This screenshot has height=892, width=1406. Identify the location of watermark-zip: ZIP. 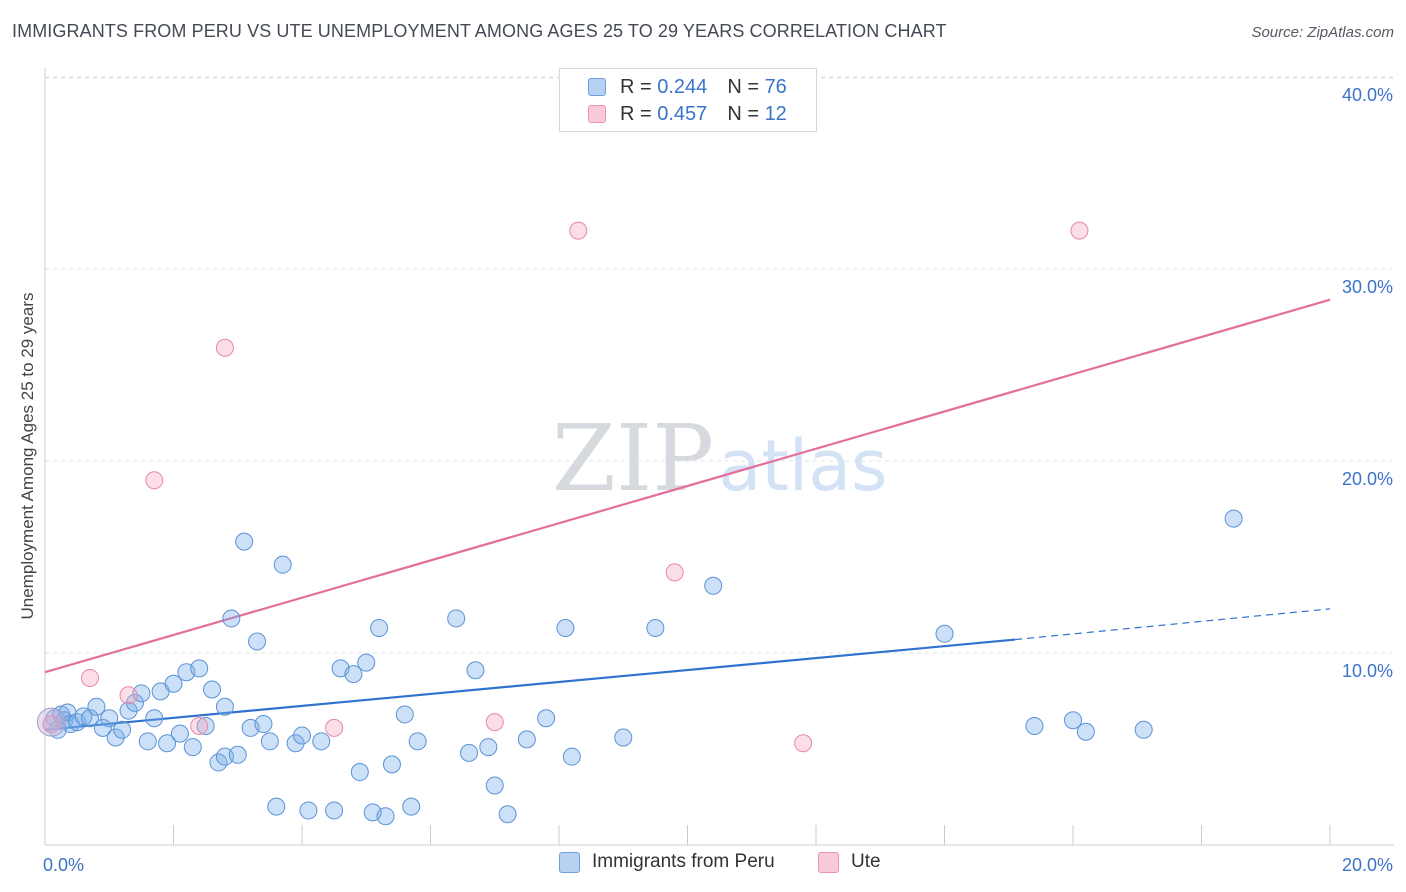
(633, 458).